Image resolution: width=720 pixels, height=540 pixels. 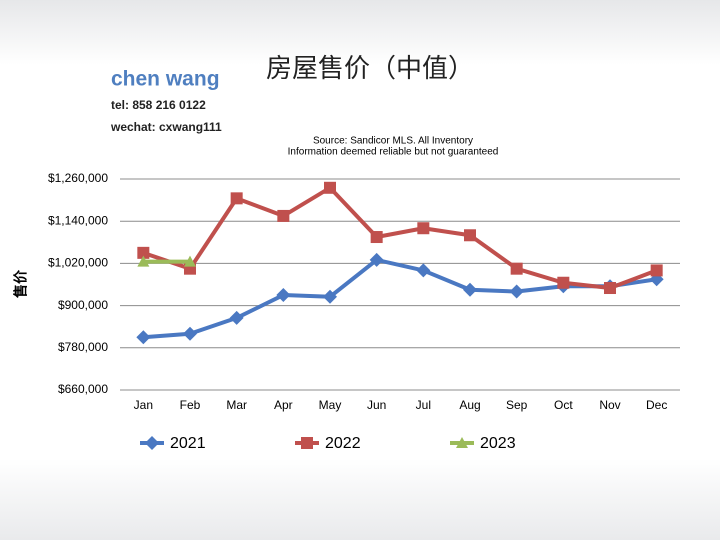 I want to click on x-tick-label: Jul, so click(x=423, y=405).